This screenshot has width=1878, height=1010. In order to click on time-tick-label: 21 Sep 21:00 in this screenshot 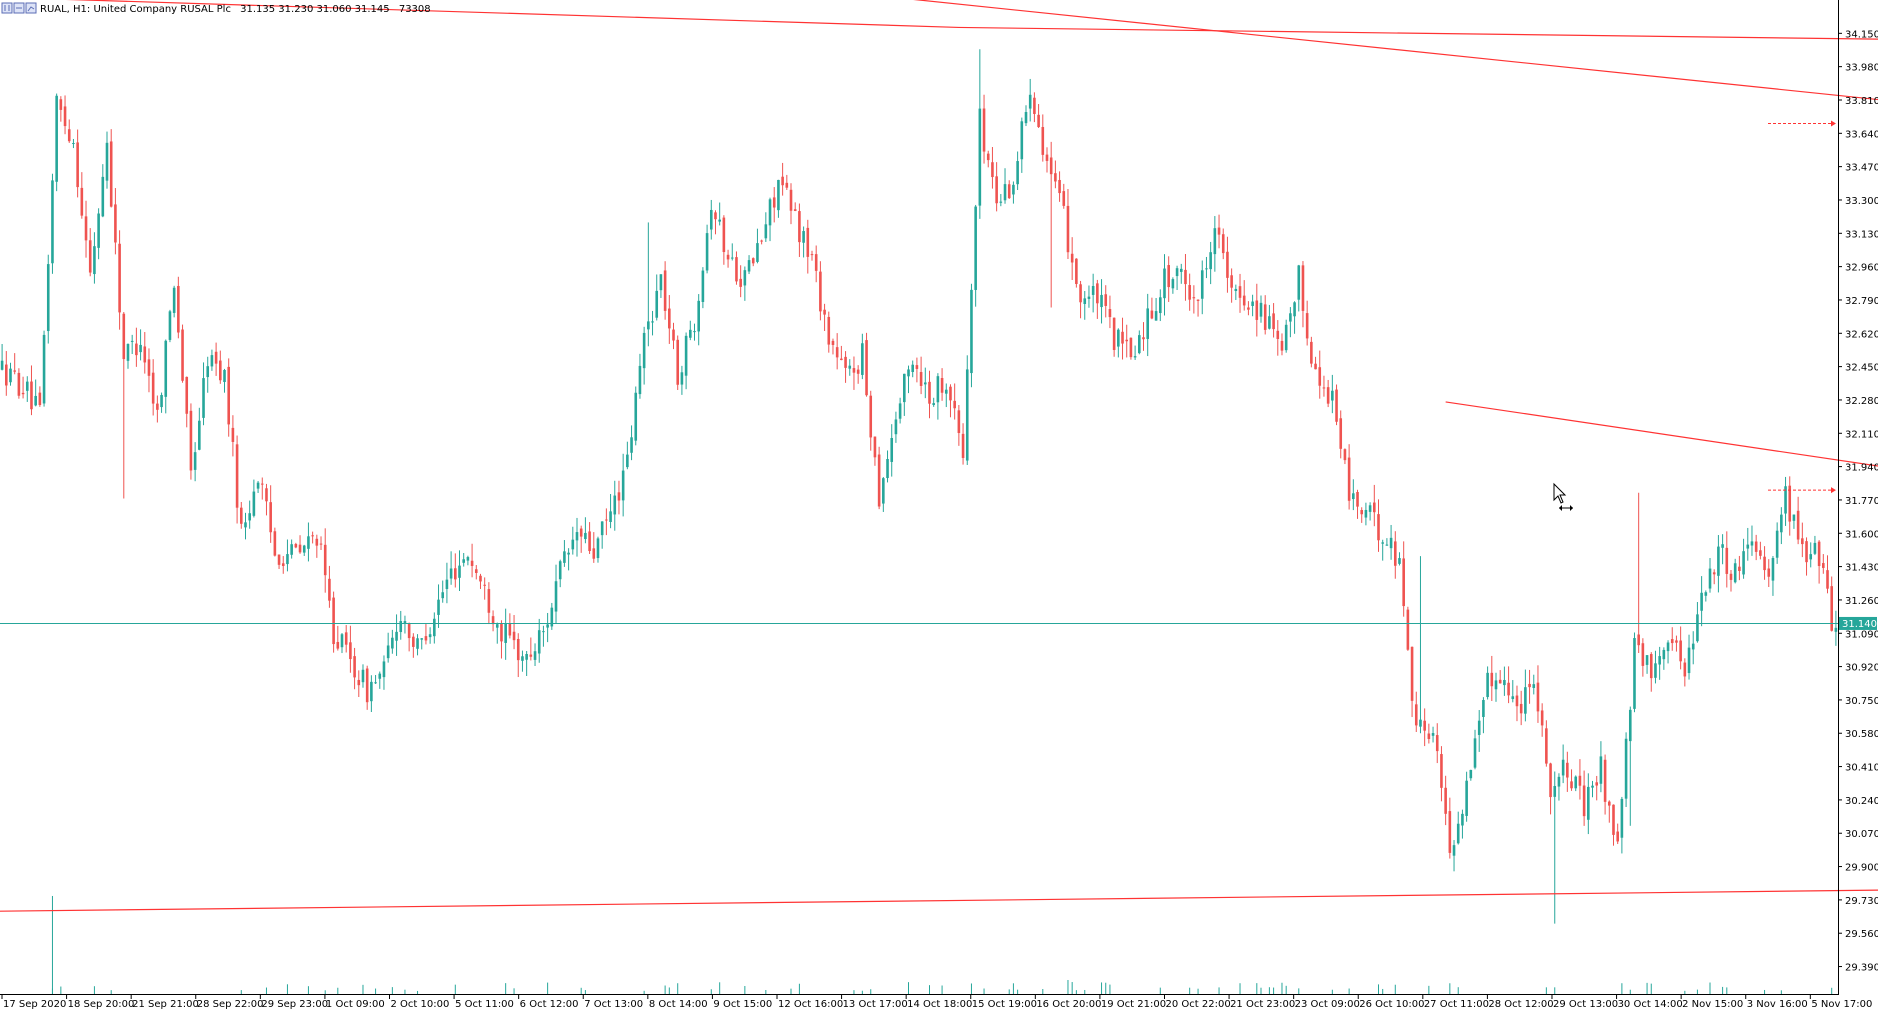, I will do `click(165, 1004)`.